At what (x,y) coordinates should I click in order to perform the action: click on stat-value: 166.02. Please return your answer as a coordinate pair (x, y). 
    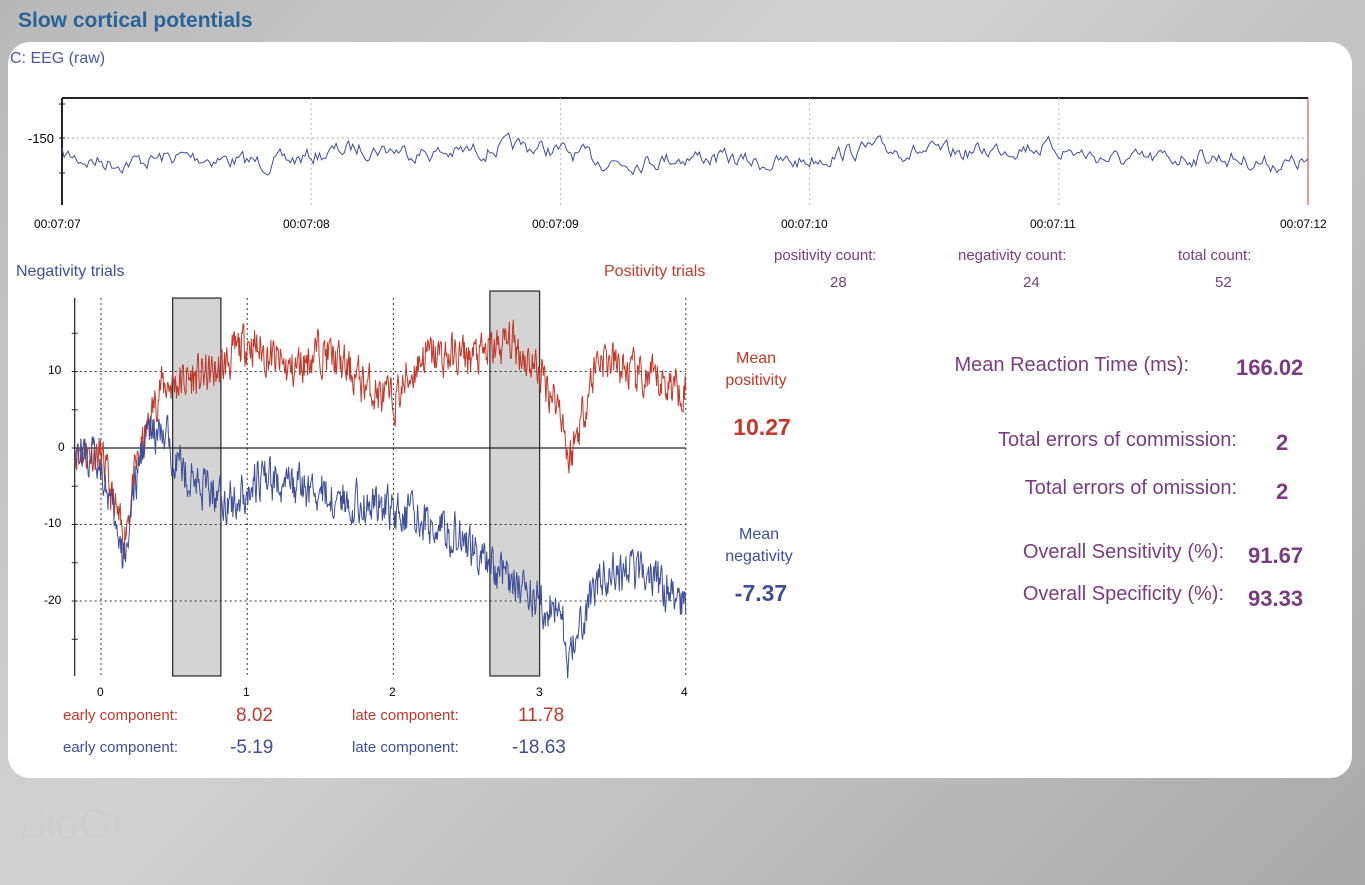
    Looking at the image, I should click on (1270, 367).